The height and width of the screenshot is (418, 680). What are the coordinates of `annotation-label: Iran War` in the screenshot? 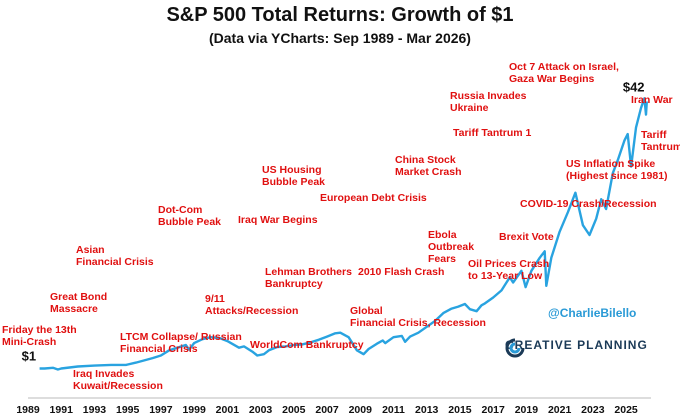 It's located at (652, 100).